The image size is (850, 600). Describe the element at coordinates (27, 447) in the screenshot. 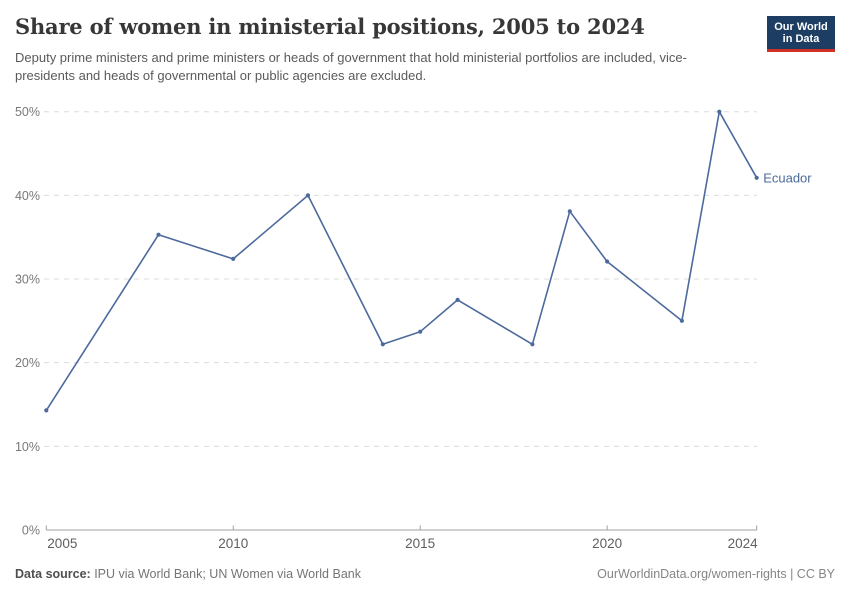

I see `y-axis-tick-label: 10%` at that location.